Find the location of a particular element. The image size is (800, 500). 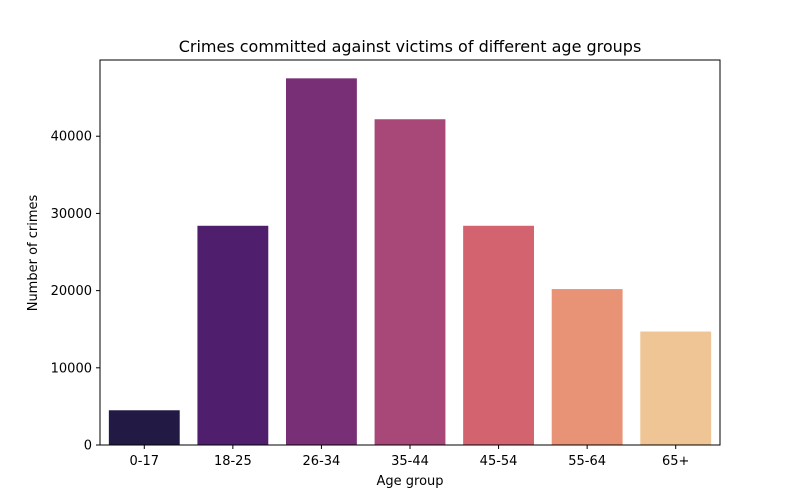

y-tick-label: 40000 is located at coordinates (71, 137).